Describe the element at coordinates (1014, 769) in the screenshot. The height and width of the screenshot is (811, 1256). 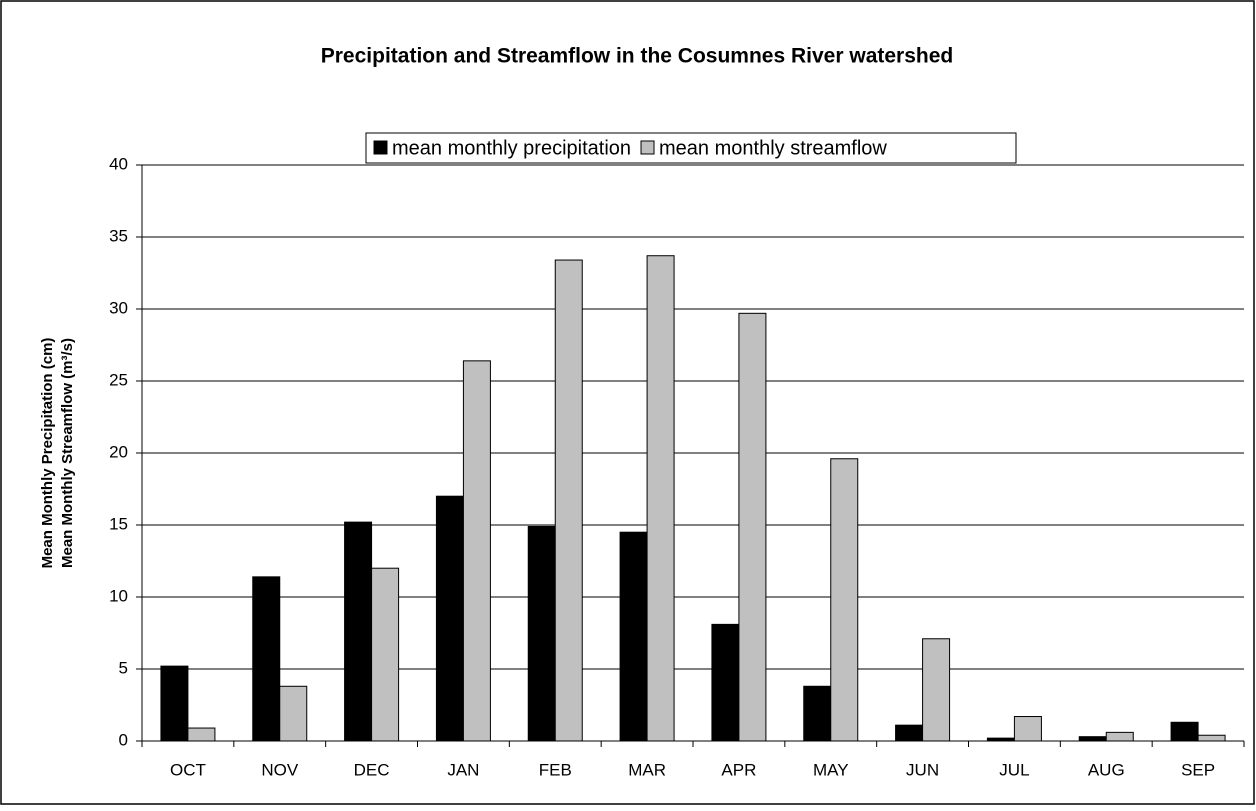
I see `x-tick-label: JUL` at that location.